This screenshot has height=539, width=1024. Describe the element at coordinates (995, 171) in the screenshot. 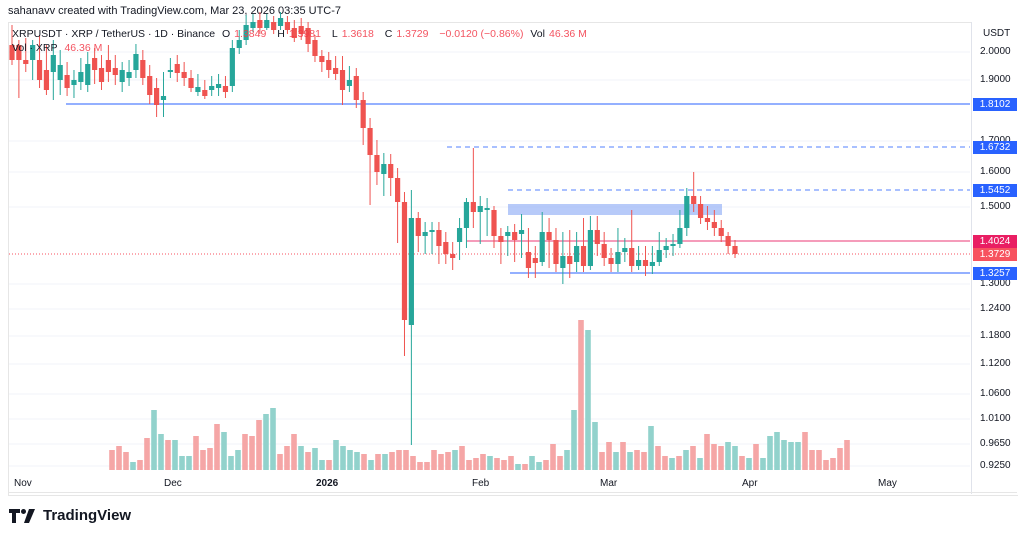

I see `price-tick: 1.6000` at that location.